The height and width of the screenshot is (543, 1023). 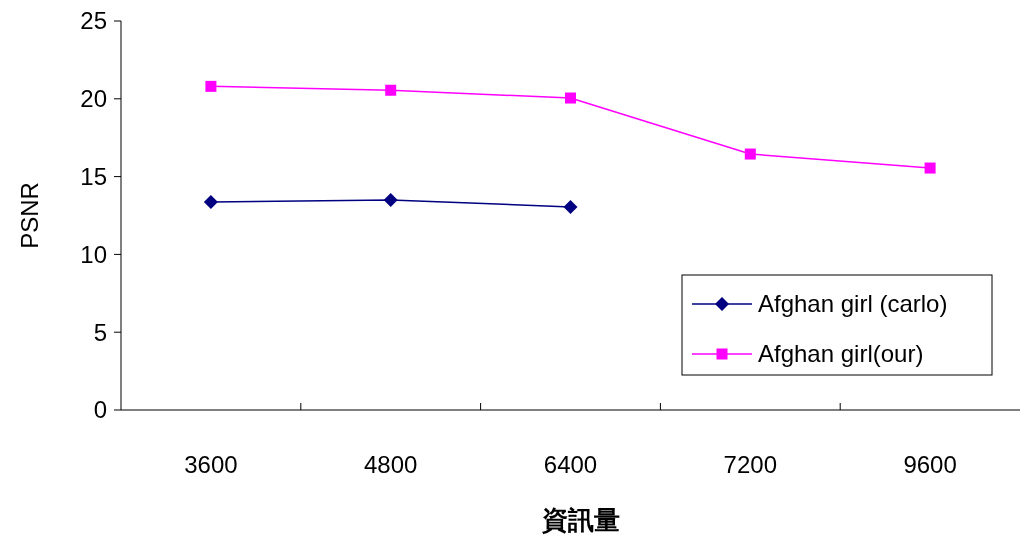 What do you see at coordinates (100, 332) in the screenshot?
I see `y-tick-label: 5` at bounding box center [100, 332].